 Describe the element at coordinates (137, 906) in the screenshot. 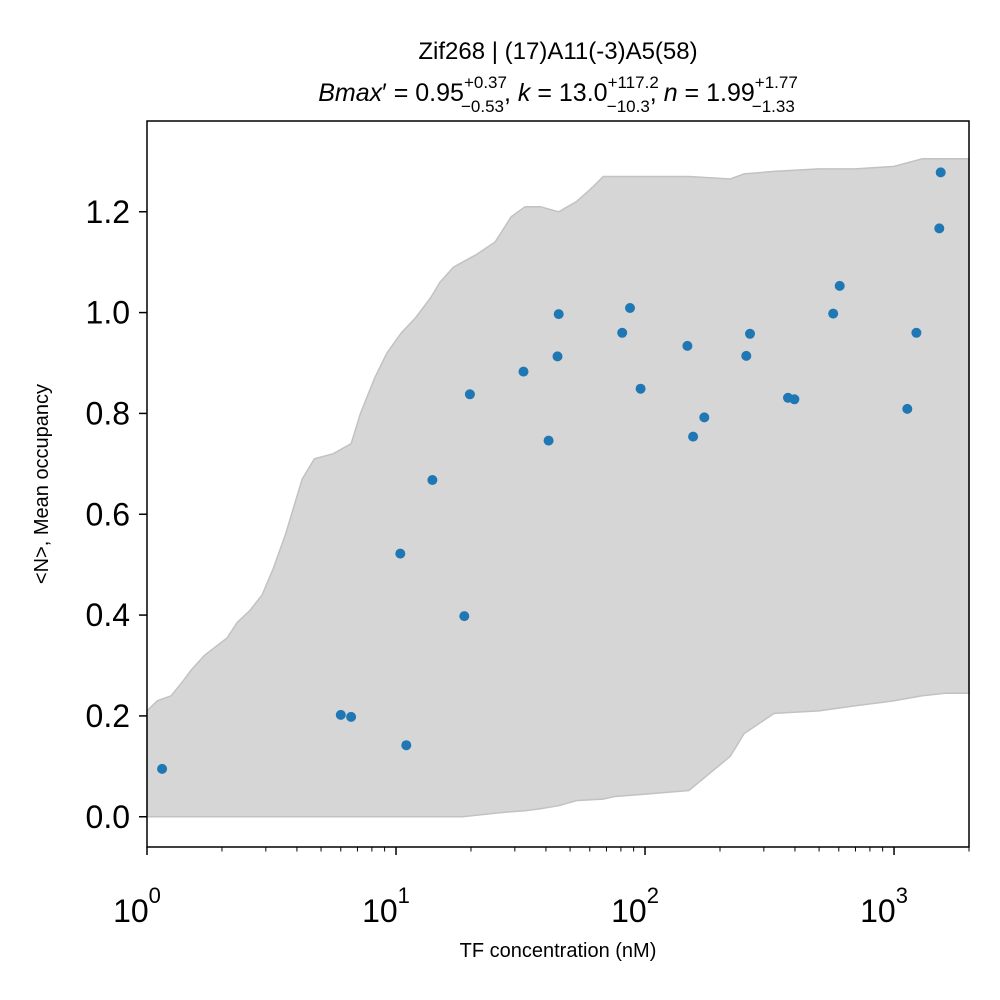

I see `x-tick-label: 10⁰` at that location.